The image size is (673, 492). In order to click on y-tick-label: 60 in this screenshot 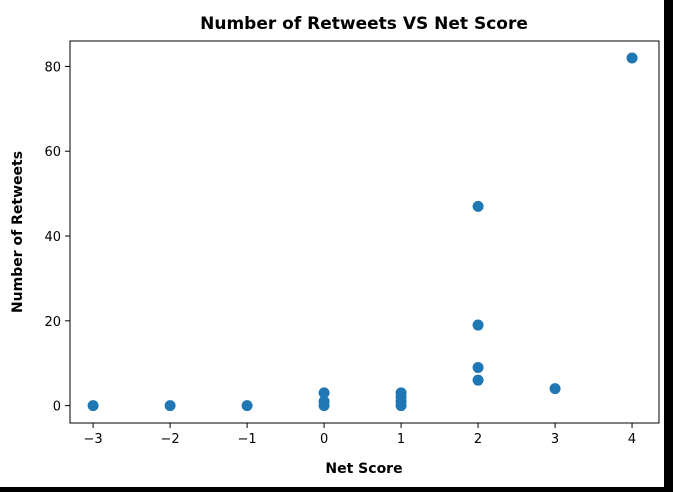, I will do `click(52, 152)`.